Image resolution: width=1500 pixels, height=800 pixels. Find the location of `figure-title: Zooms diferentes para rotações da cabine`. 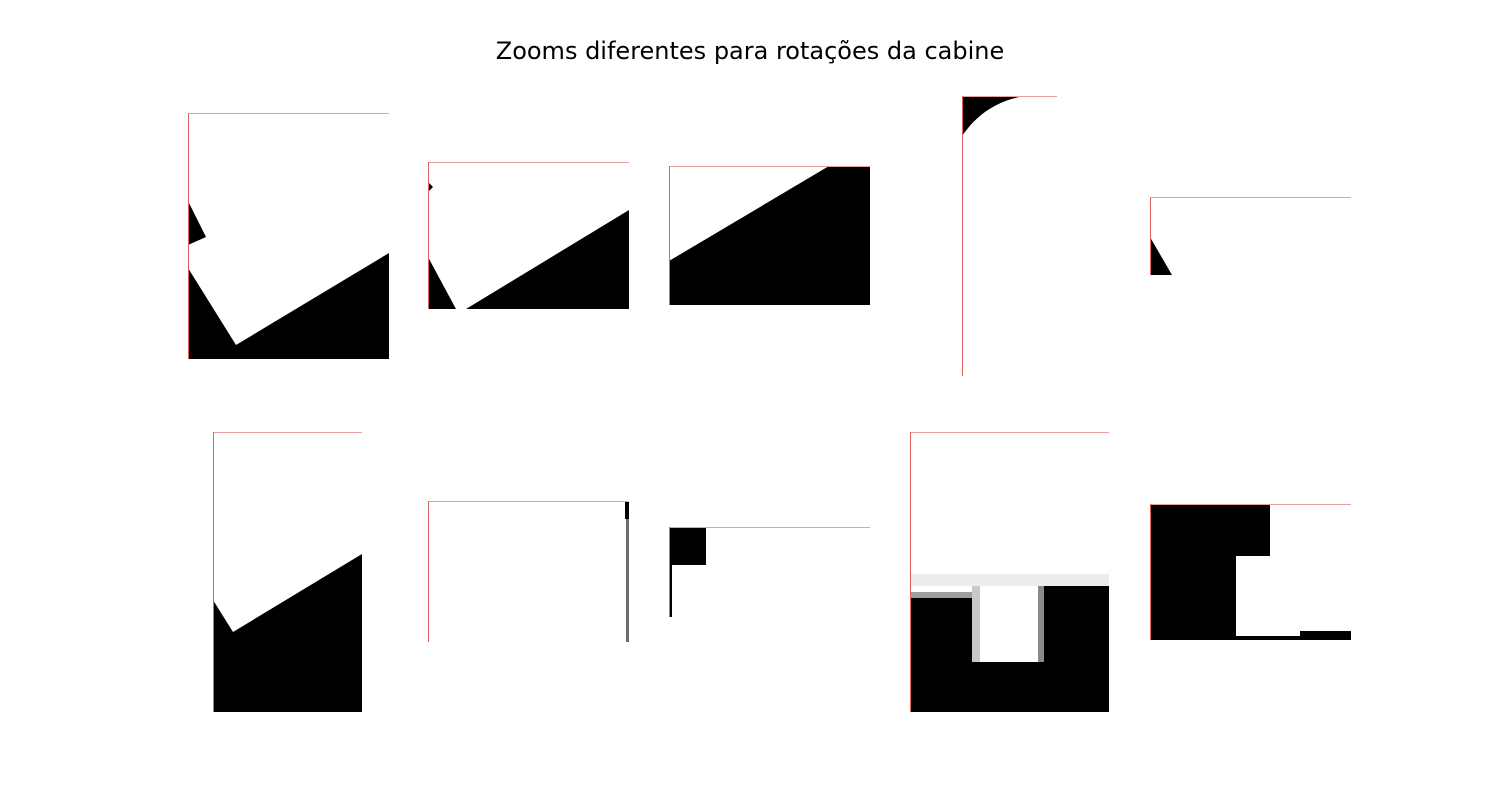

figure-title: Zooms diferentes para rotações da cabine is located at coordinates (750, 51).